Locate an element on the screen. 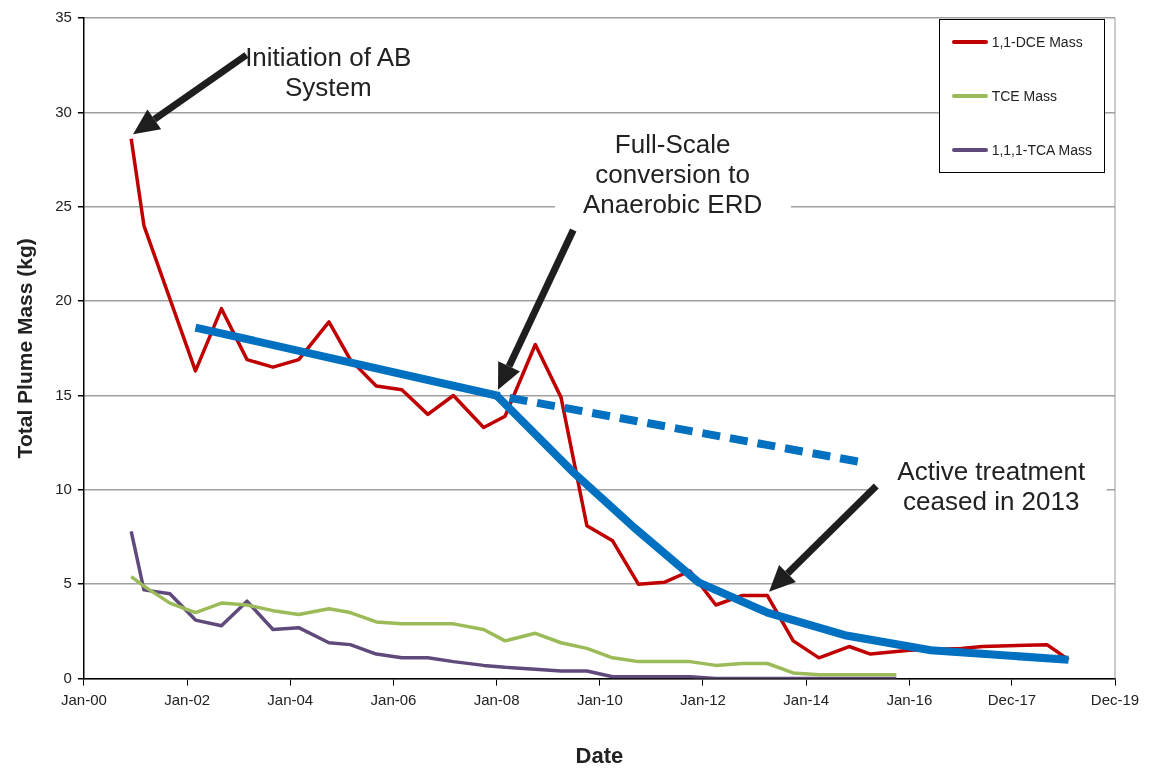 The height and width of the screenshot is (779, 1175). x-tick-label: Dec-19 is located at coordinates (1115, 699).